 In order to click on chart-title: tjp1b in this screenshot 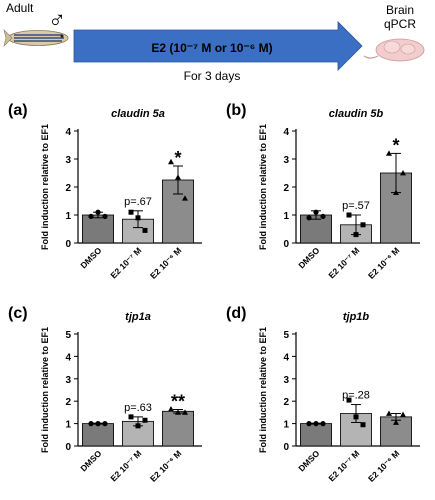, I will do `click(356, 317)`.